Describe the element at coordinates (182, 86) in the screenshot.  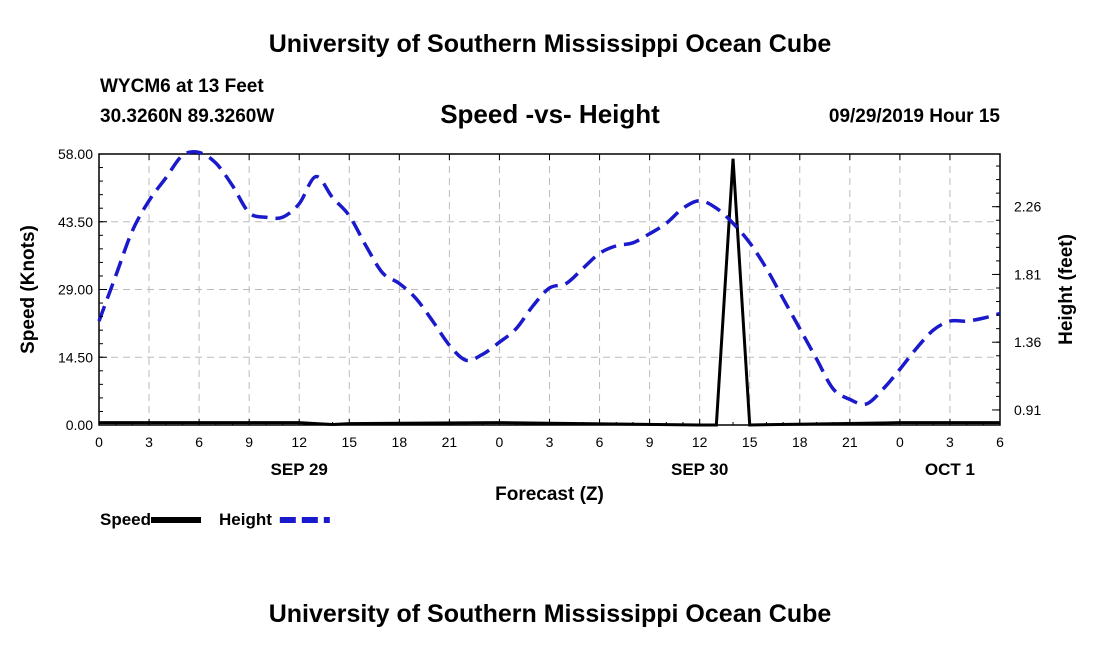
I see `station-label: WYCM6 at 13 Feet` at that location.